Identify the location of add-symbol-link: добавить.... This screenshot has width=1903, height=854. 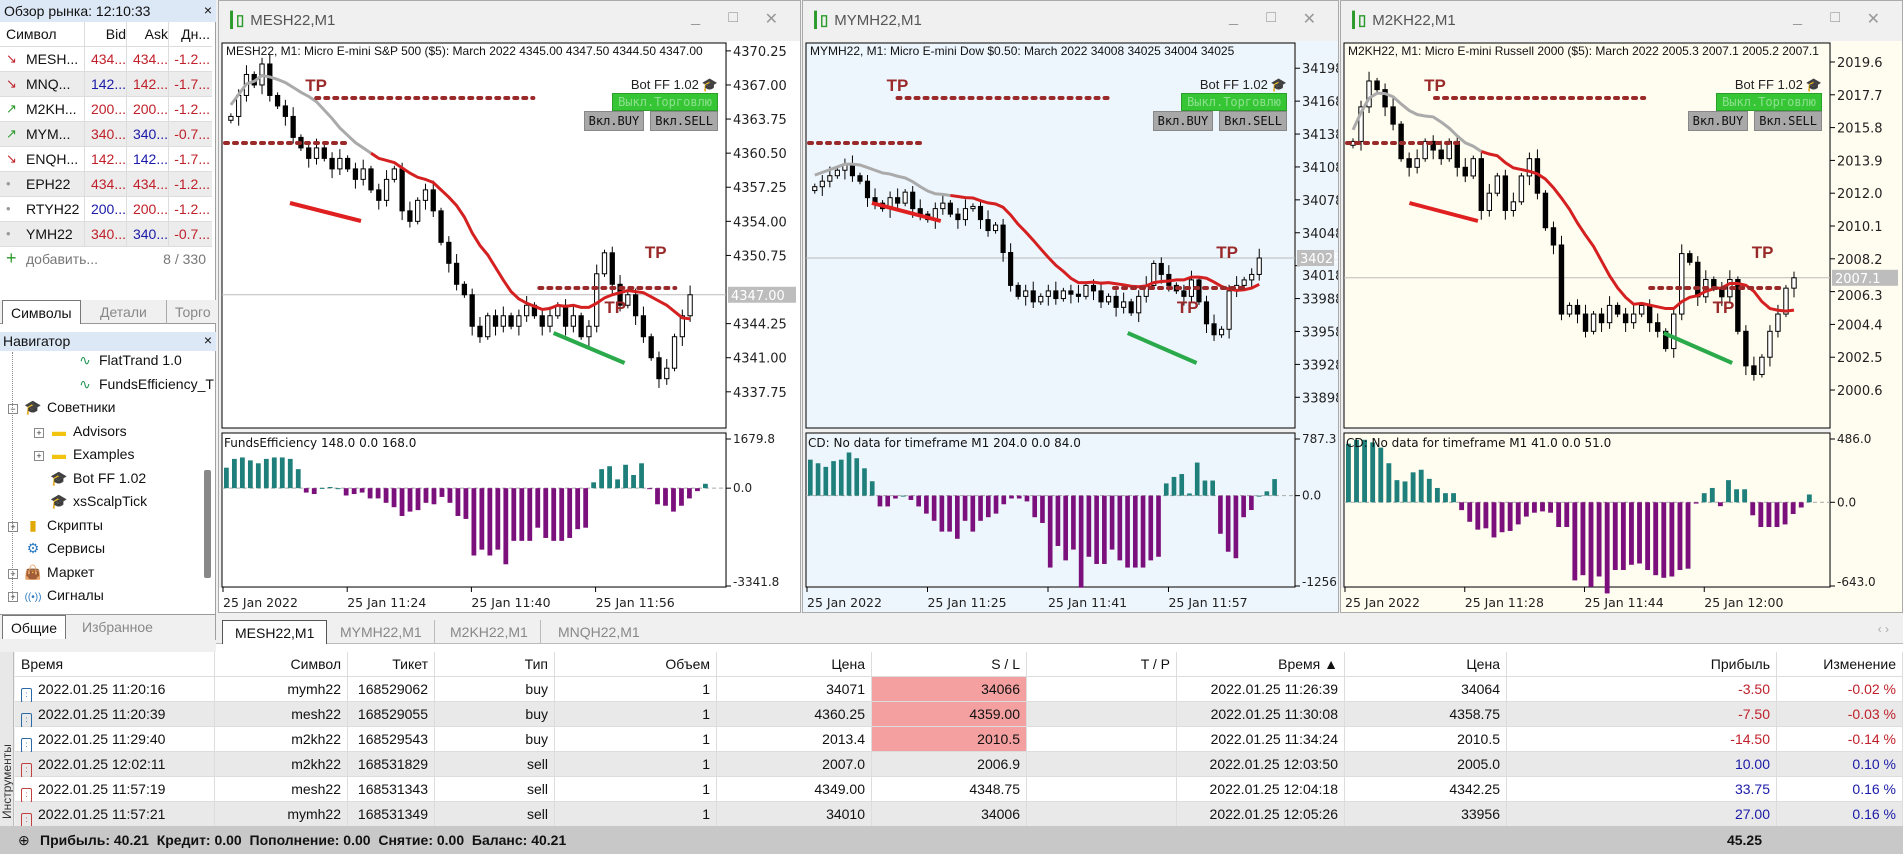
(62, 259).